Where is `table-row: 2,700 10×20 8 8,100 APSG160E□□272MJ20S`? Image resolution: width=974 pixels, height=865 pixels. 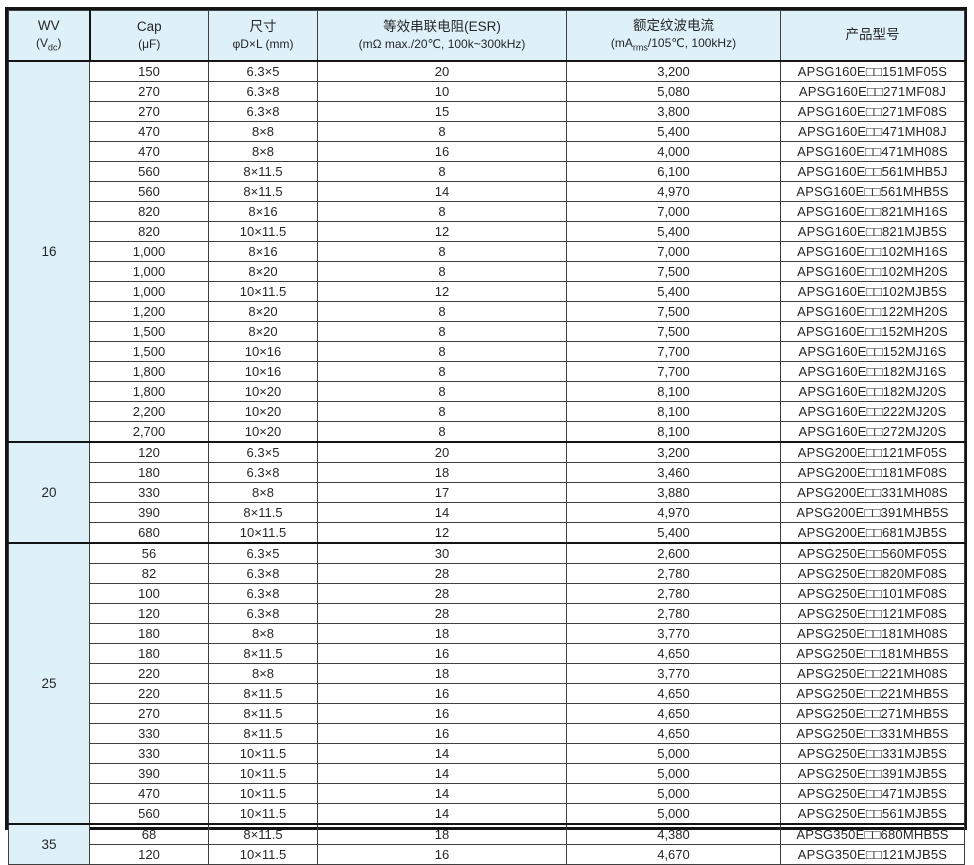
table-row: 2,700 10×20 8 8,100 APSG160E□□272MJ20S is located at coordinates (487, 431).